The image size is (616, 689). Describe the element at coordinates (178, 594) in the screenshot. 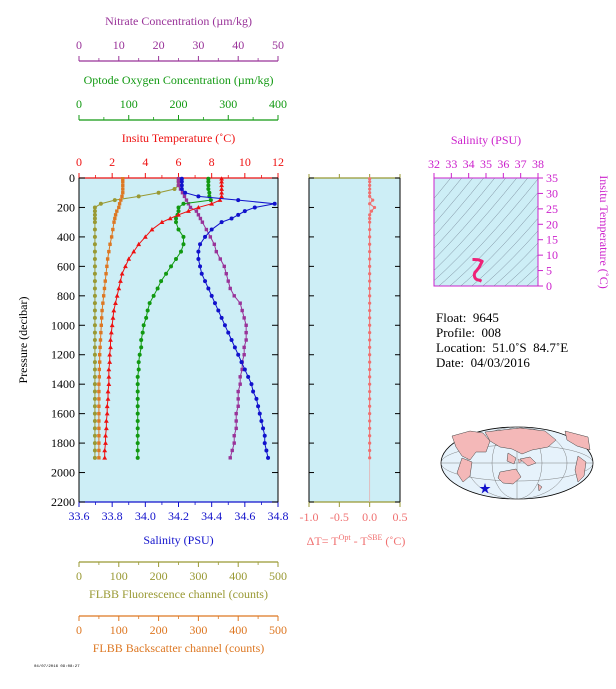

I see `fluorescence-axis-title: FLBB Fluorescence channel (counts)` at that location.